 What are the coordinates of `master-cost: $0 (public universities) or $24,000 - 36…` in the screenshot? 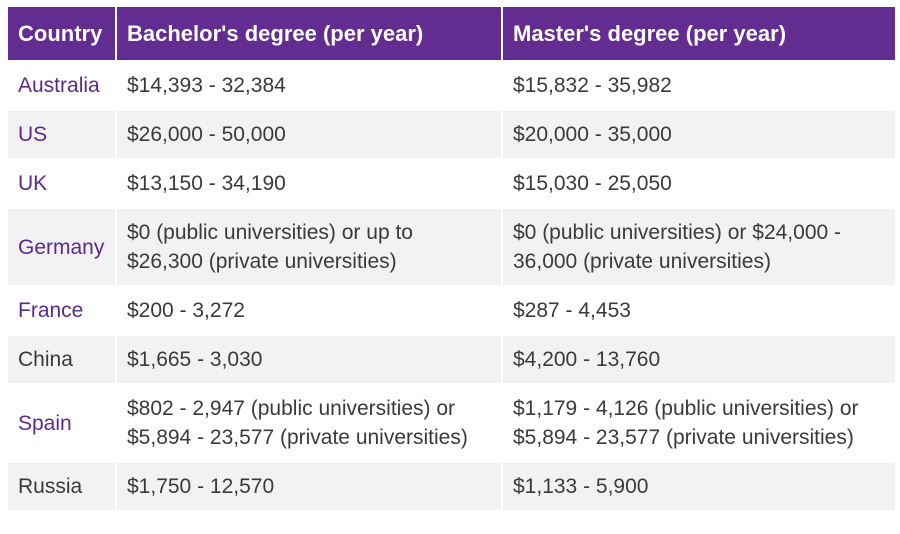 It's located at (699, 247).